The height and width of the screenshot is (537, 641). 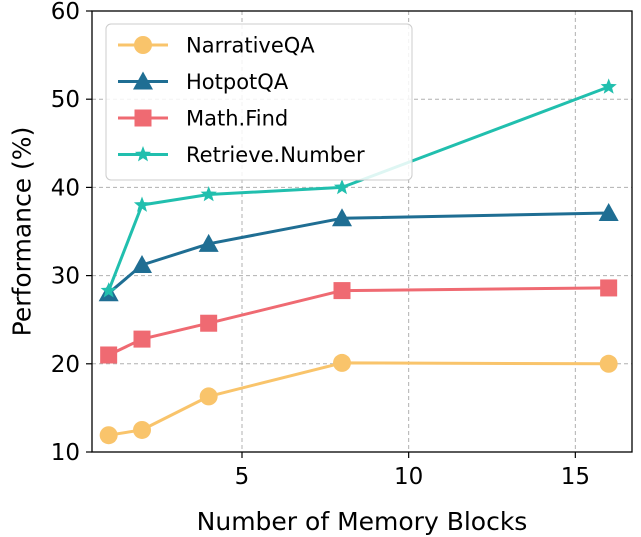 What do you see at coordinates (362, 521) in the screenshot?
I see `x-axis-label: Number of Memory Blocks` at bounding box center [362, 521].